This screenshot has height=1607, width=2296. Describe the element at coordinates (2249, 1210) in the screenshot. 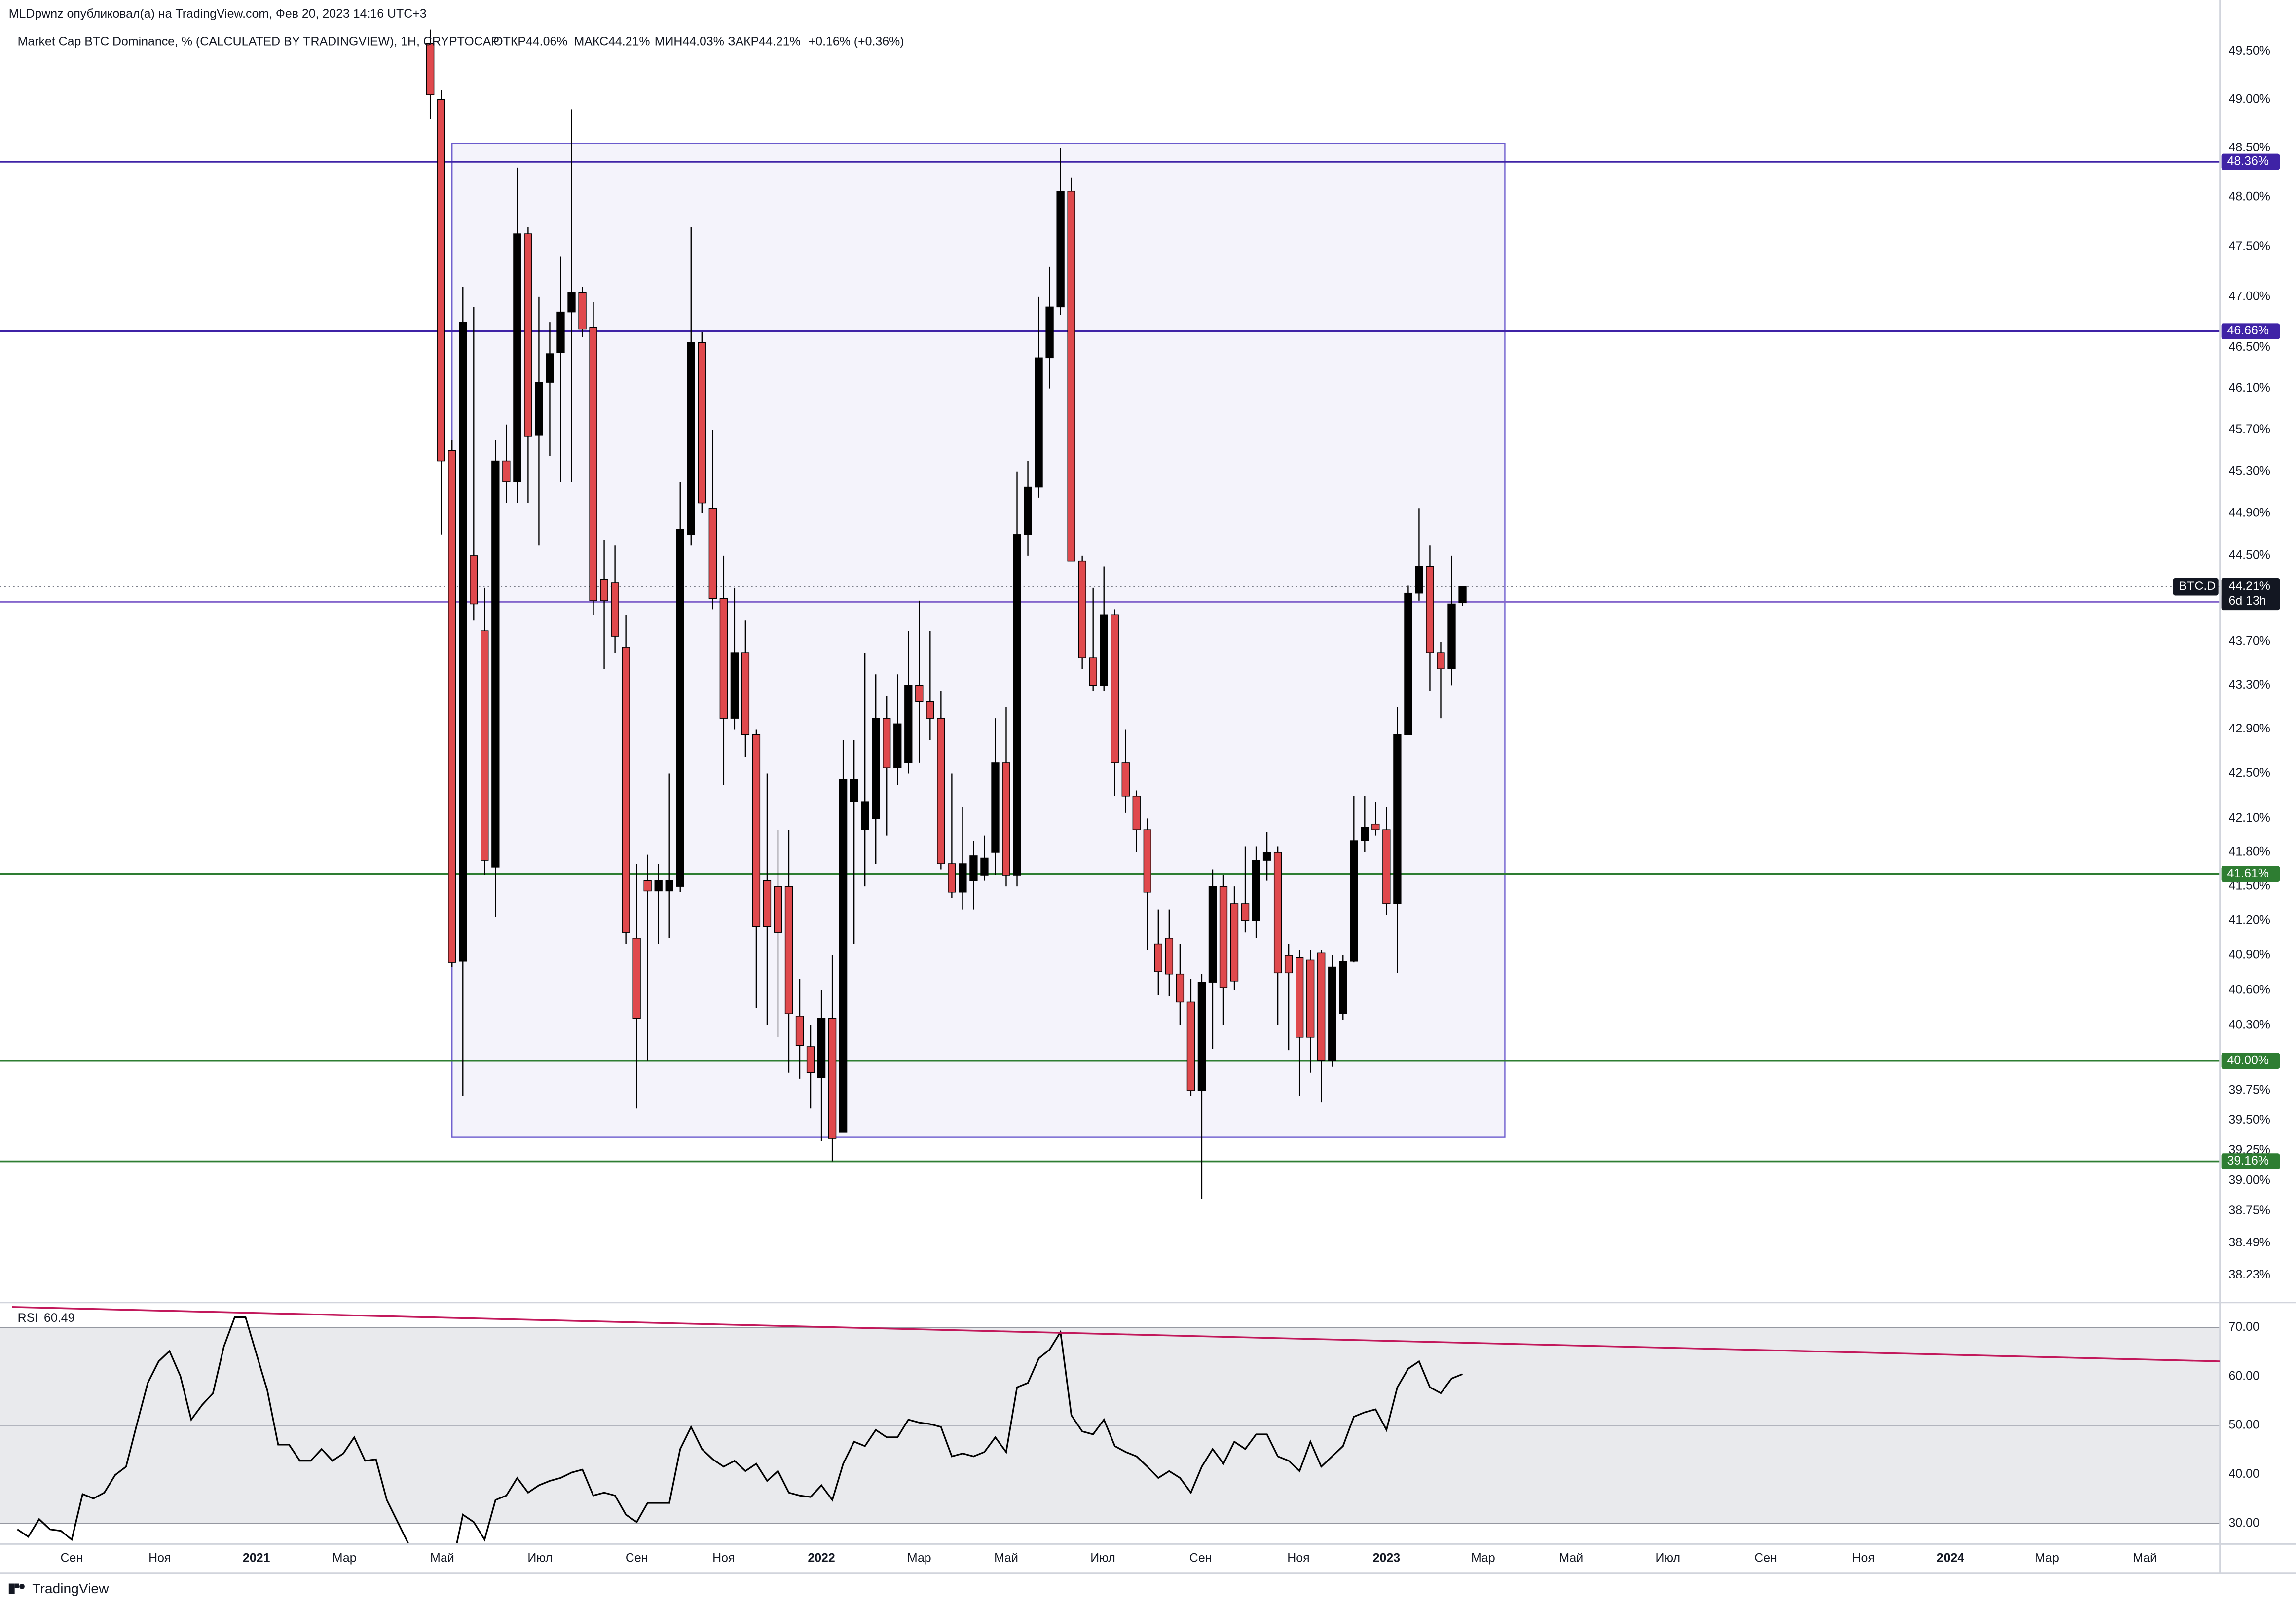

I see `y-tick-label: 38.75%` at that location.